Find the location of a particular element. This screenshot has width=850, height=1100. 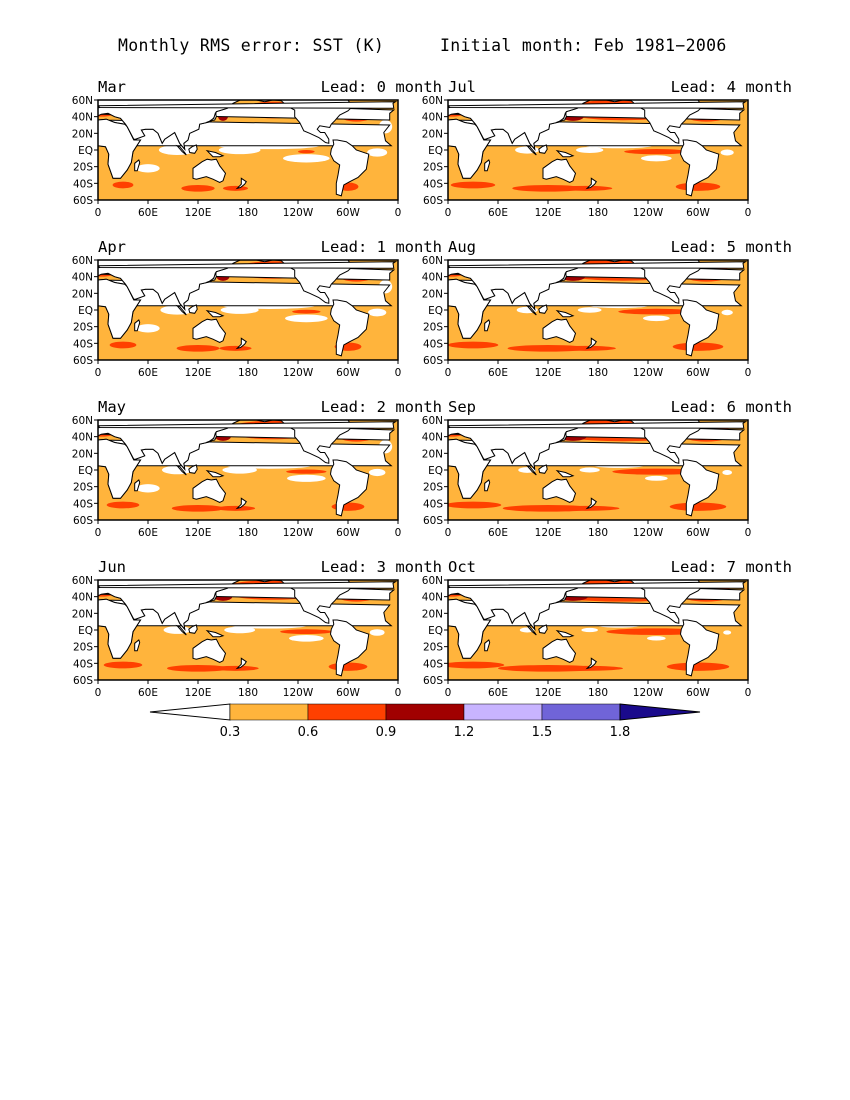

panel-month-label: Jul is located at coordinates (462, 87).